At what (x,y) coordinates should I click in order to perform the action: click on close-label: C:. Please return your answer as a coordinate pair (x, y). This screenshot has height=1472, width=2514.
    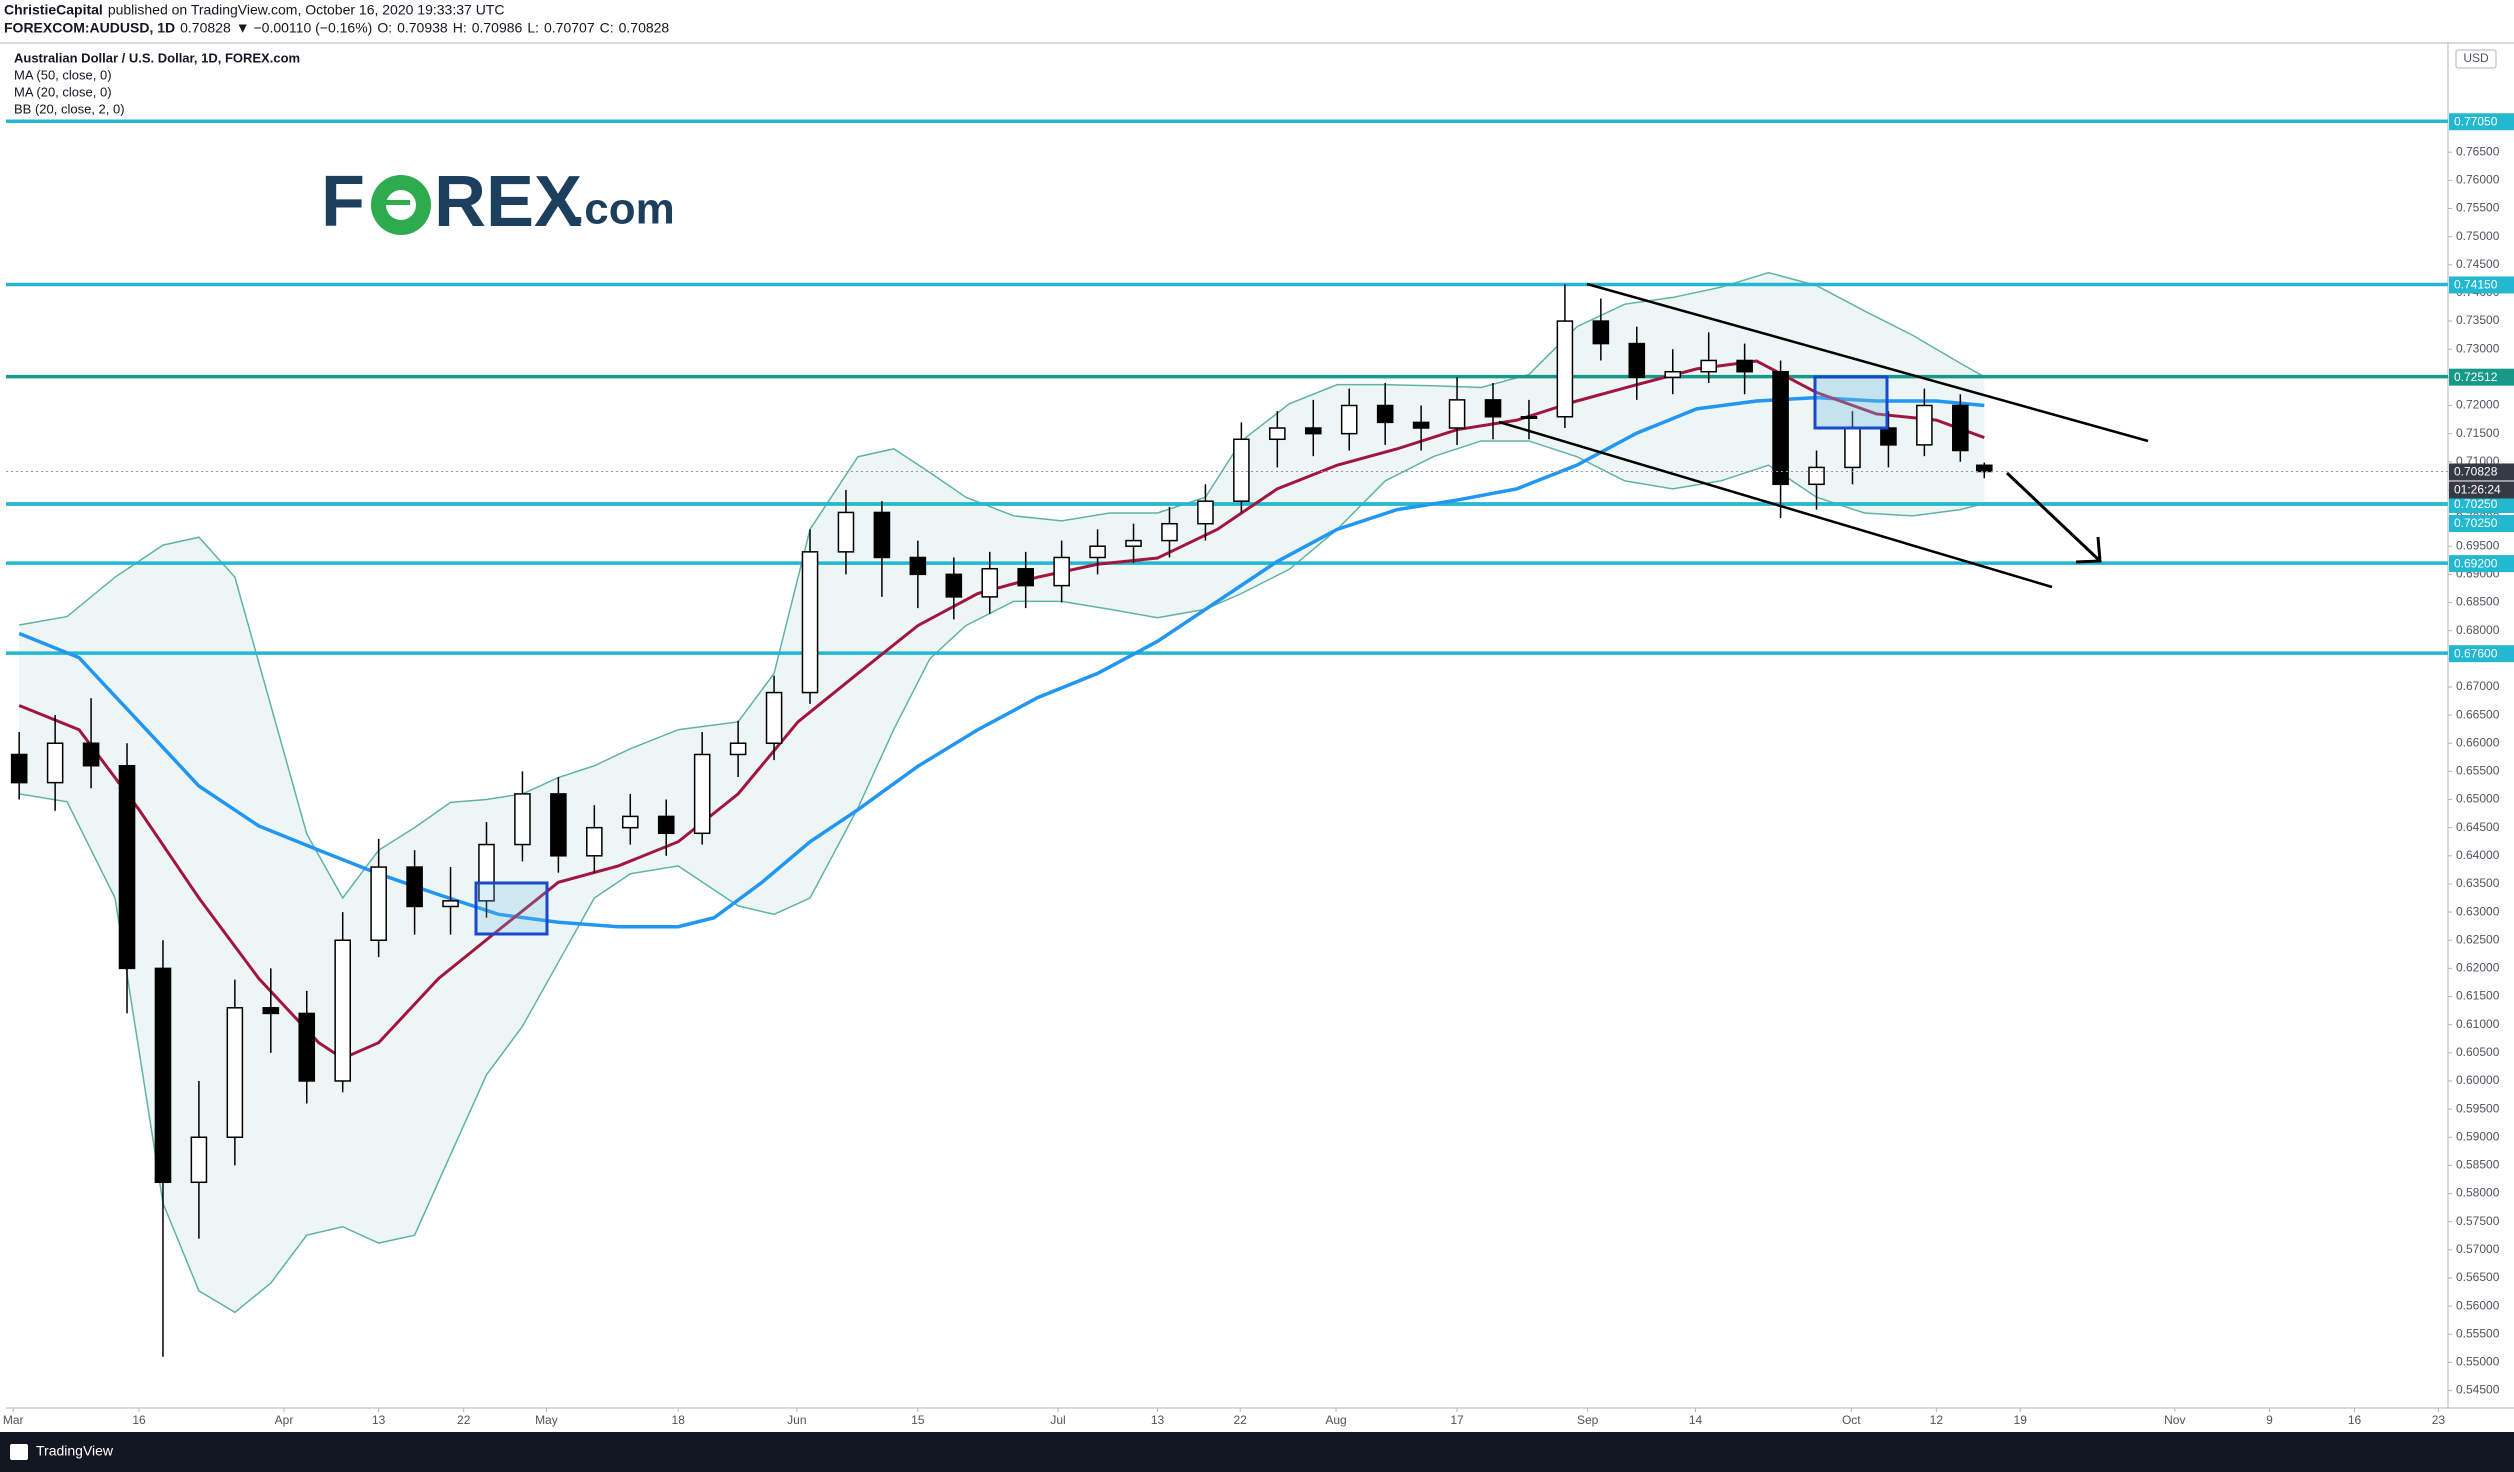
    Looking at the image, I should click on (607, 28).